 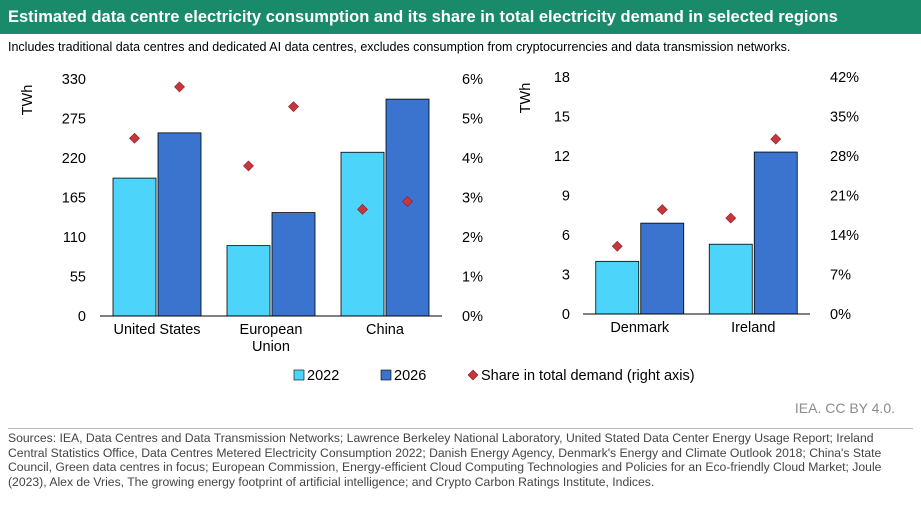 I want to click on y2-tick-label: 6%, so click(x=472, y=80).